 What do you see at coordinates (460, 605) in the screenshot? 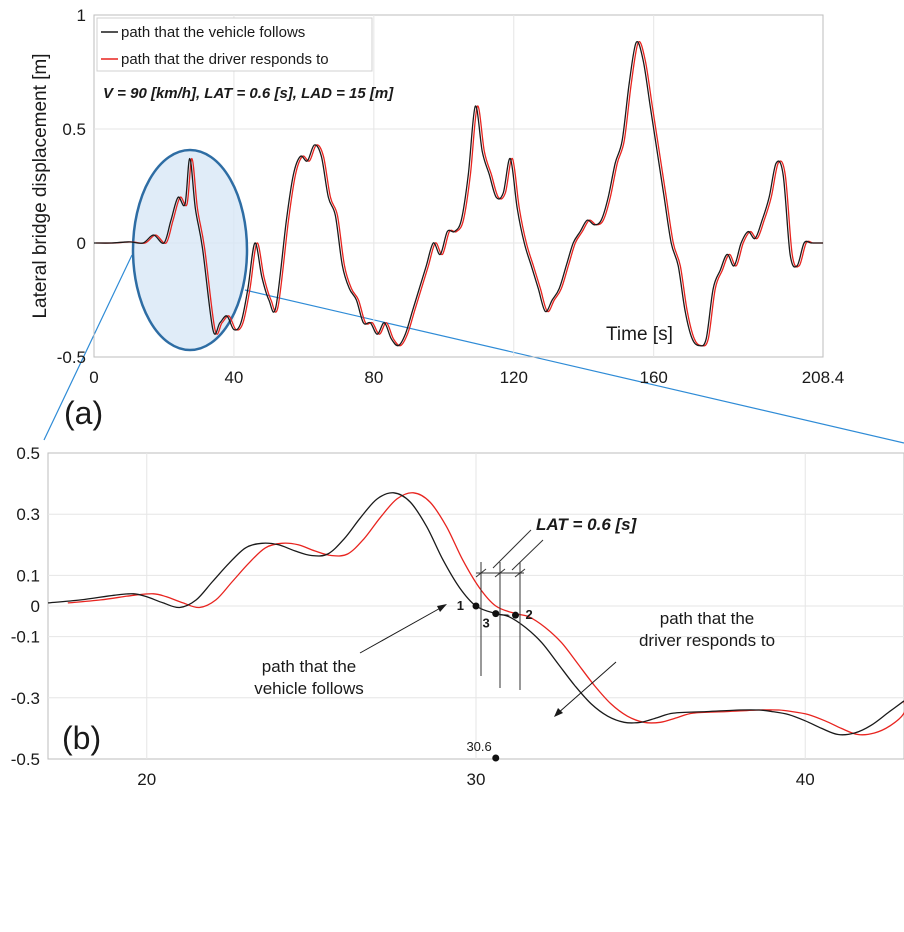
I see `point-label-1: 1` at bounding box center [460, 605].